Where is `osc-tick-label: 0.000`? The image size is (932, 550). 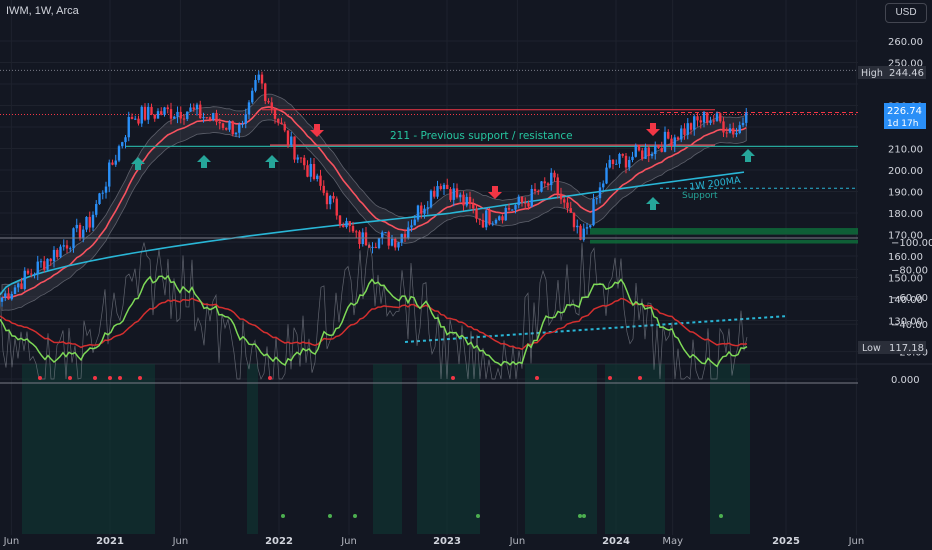 osc-tick-label: 0.000 is located at coordinates (905, 380).